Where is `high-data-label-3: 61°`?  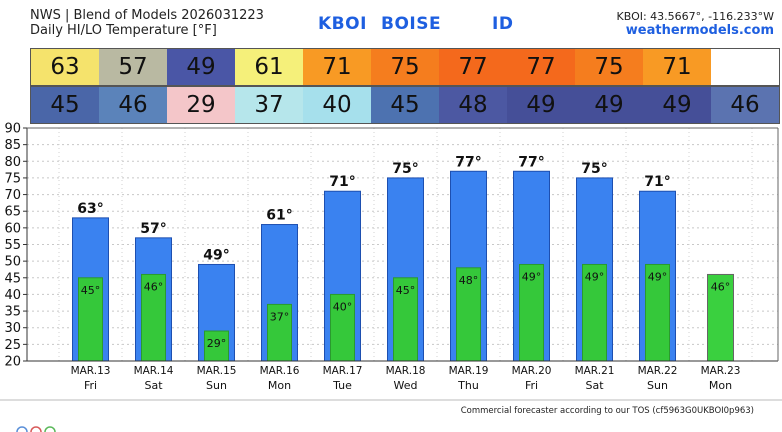
high-data-label-3: 61° is located at coordinates (279, 216).